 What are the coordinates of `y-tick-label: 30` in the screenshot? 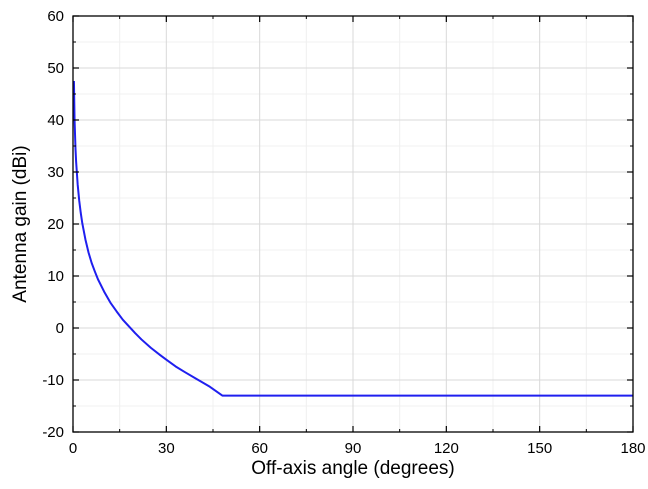 It's located at (55, 172).